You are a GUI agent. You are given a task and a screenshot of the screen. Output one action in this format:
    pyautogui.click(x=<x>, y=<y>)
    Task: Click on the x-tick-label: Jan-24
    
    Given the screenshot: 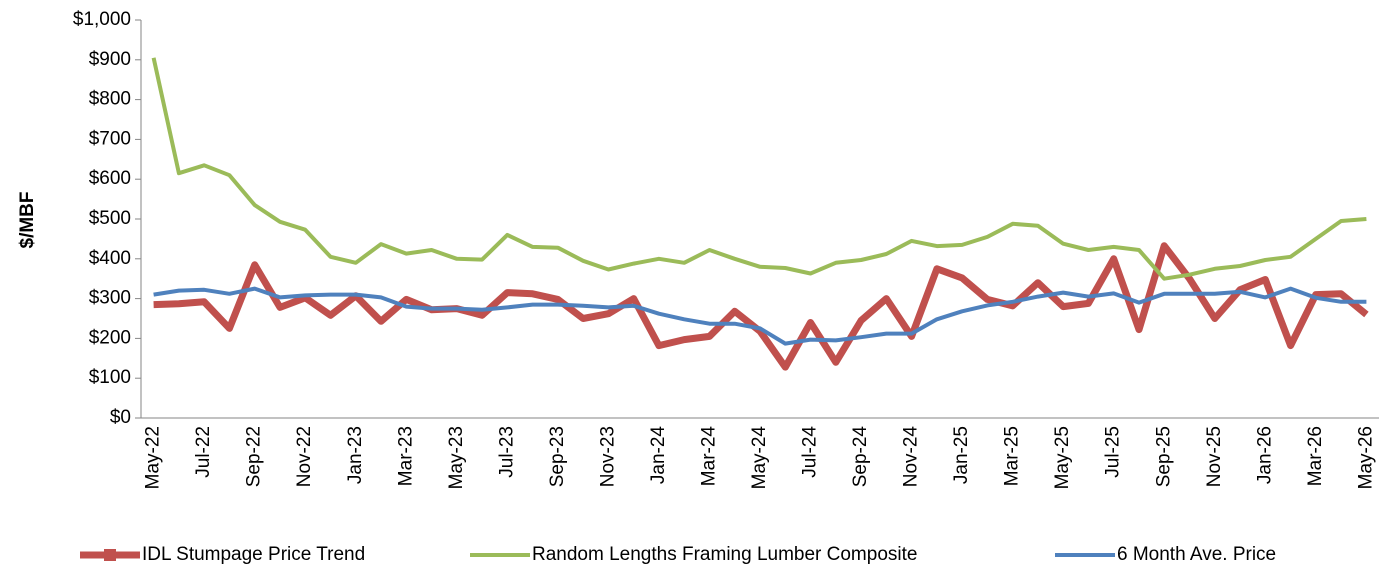 What is the action you would take?
    pyautogui.click(x=658, y=455)
    